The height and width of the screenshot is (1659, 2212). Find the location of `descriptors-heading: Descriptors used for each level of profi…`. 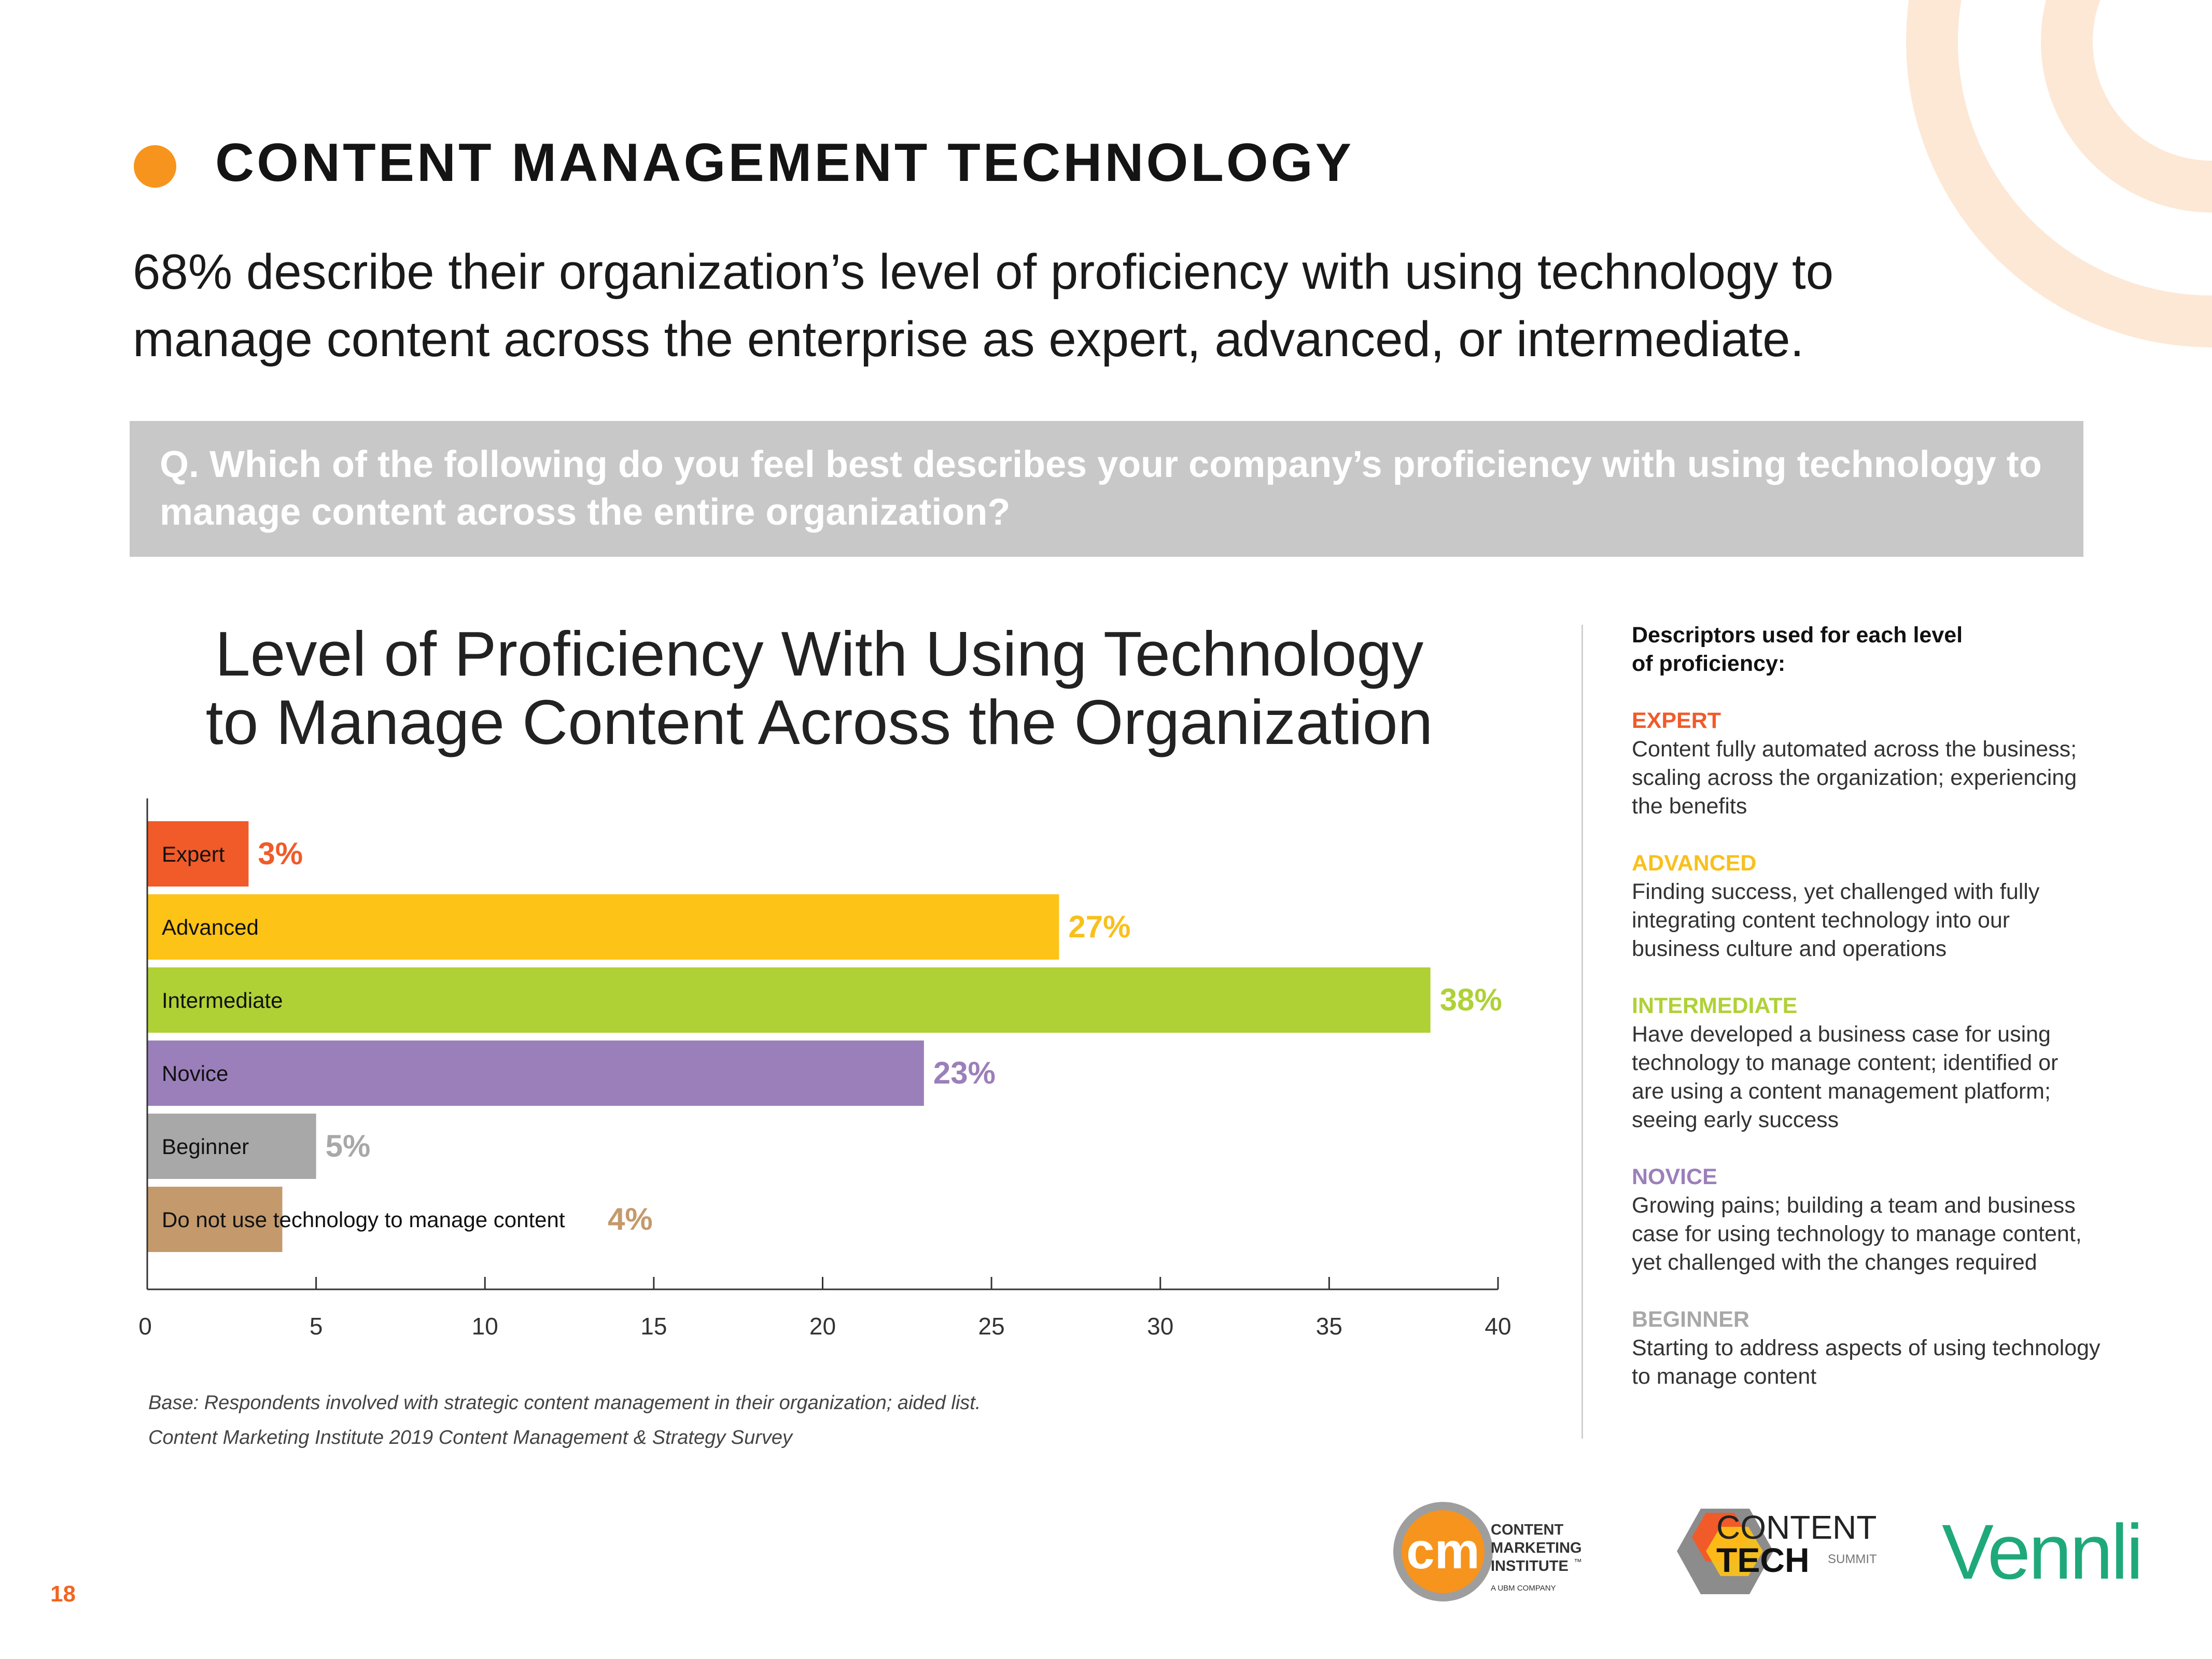

descriptors-heading: Descriptors used for each level of profi… is located at coordinates (1878, 650).